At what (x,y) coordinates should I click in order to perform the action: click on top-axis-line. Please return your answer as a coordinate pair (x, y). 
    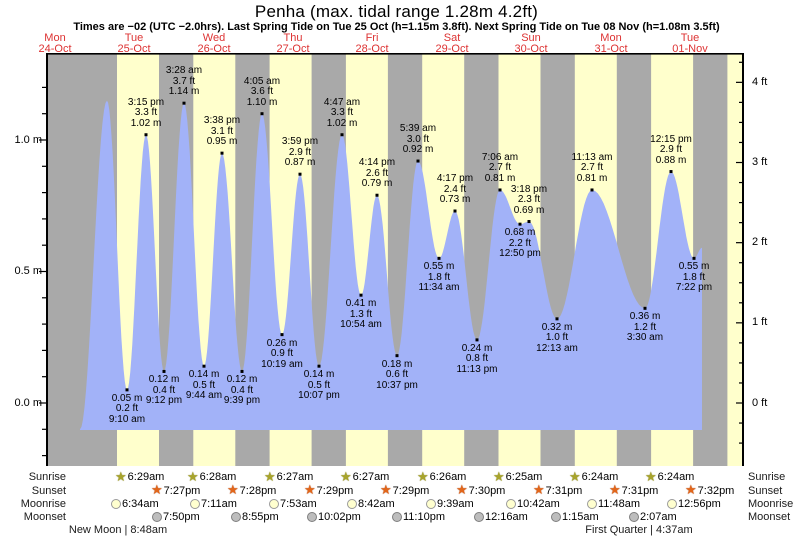
    Looking at the image, I should click on (395, 54).